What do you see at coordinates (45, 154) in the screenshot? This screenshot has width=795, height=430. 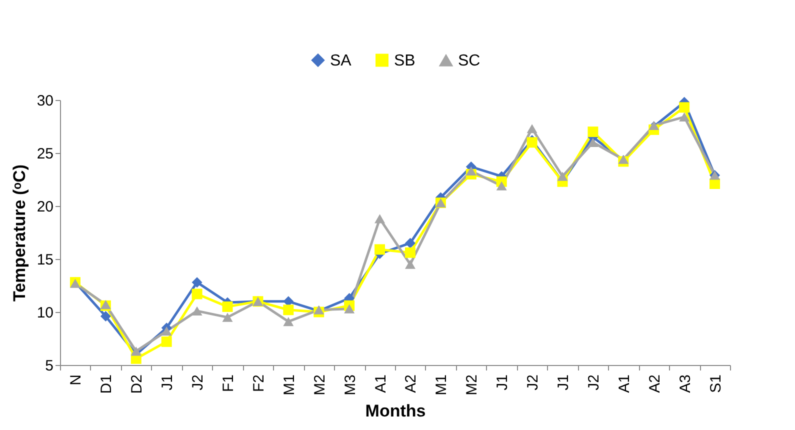 I see `y-tick-label: 25` at bounding box center [45, 154].